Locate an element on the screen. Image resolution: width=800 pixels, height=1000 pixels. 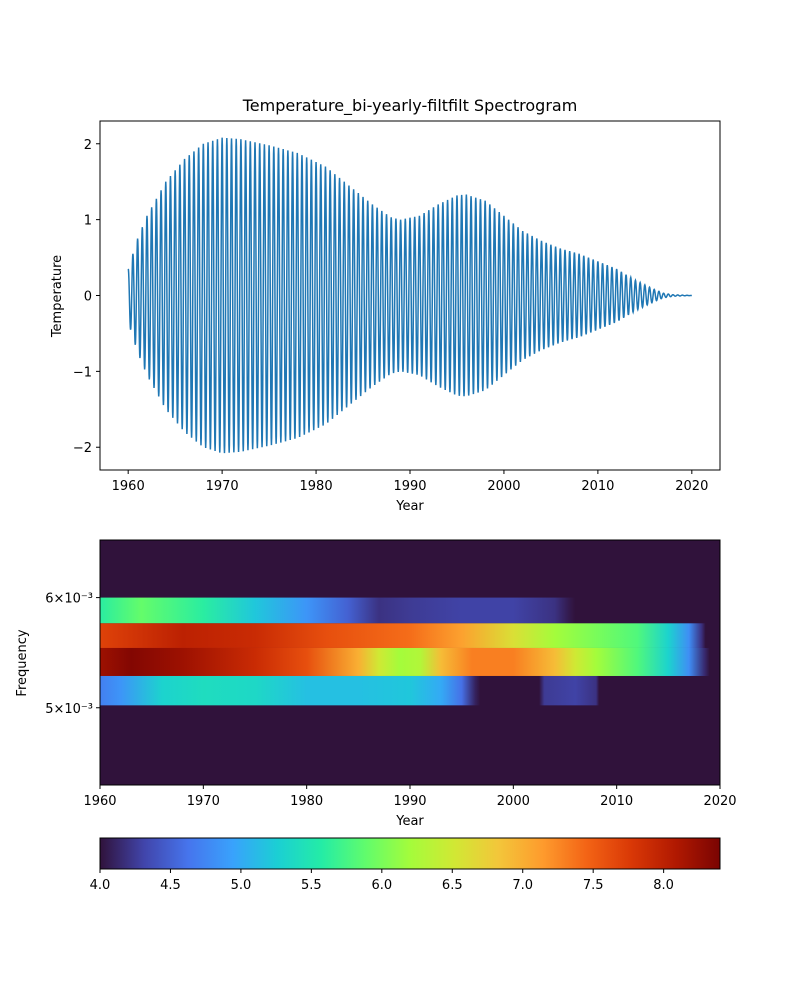
spectrogram-x-tick-label: 2000 is located at coordinates (513, 801).